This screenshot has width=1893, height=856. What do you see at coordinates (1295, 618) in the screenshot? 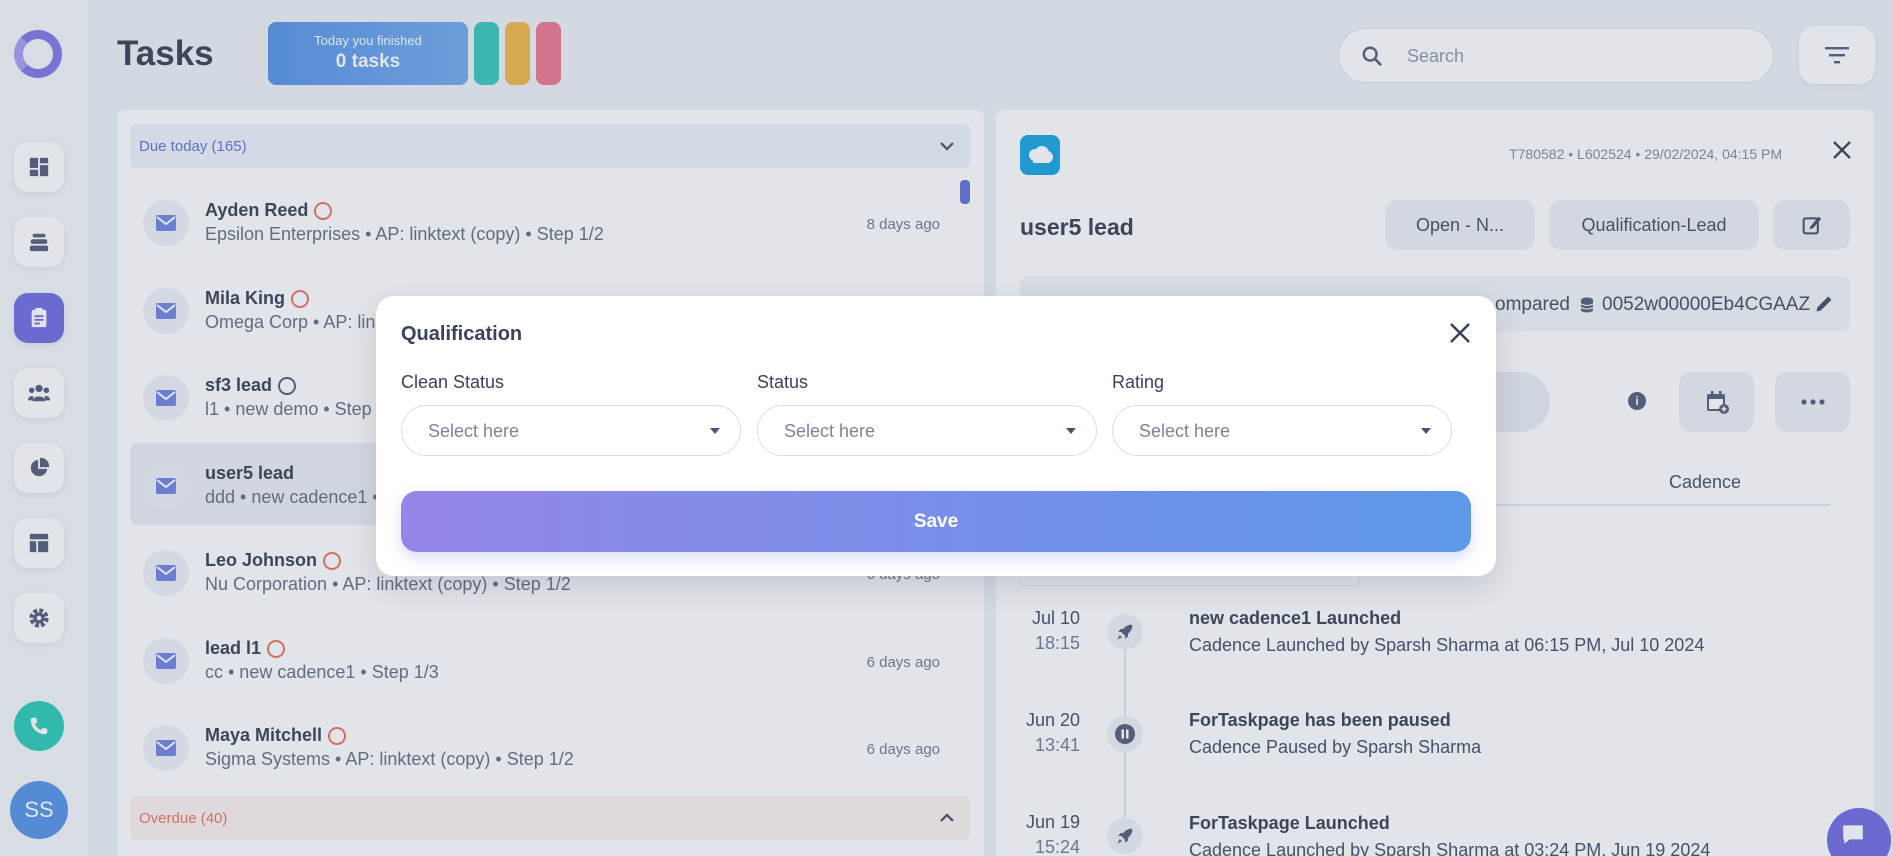
I see `timeline-title: new cadence1 Launched` at bounding box center [1295, 618].